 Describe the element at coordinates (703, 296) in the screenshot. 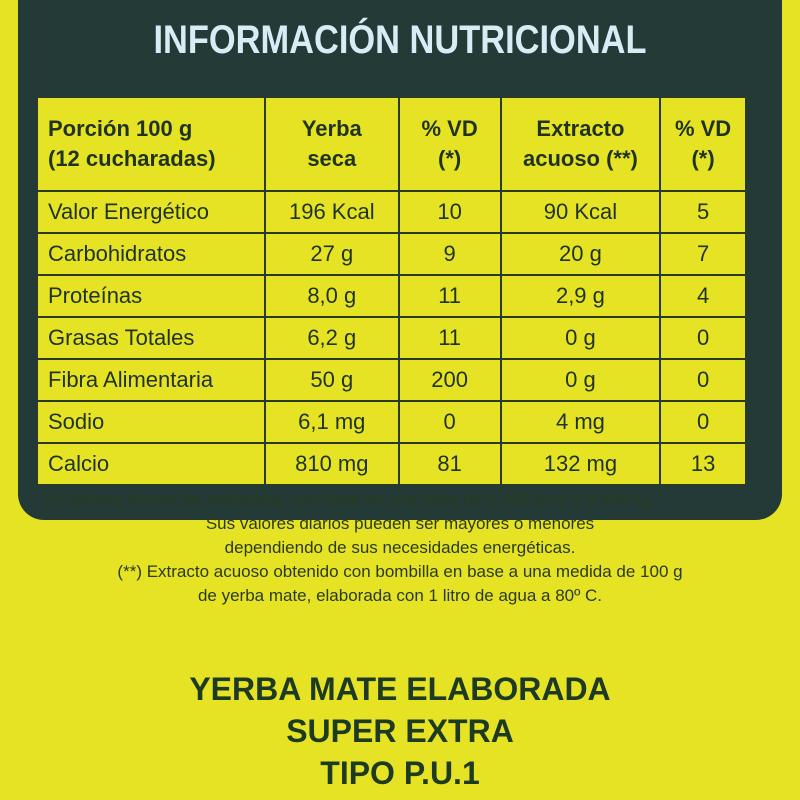

I see `nutrient-value: 4` at that location.